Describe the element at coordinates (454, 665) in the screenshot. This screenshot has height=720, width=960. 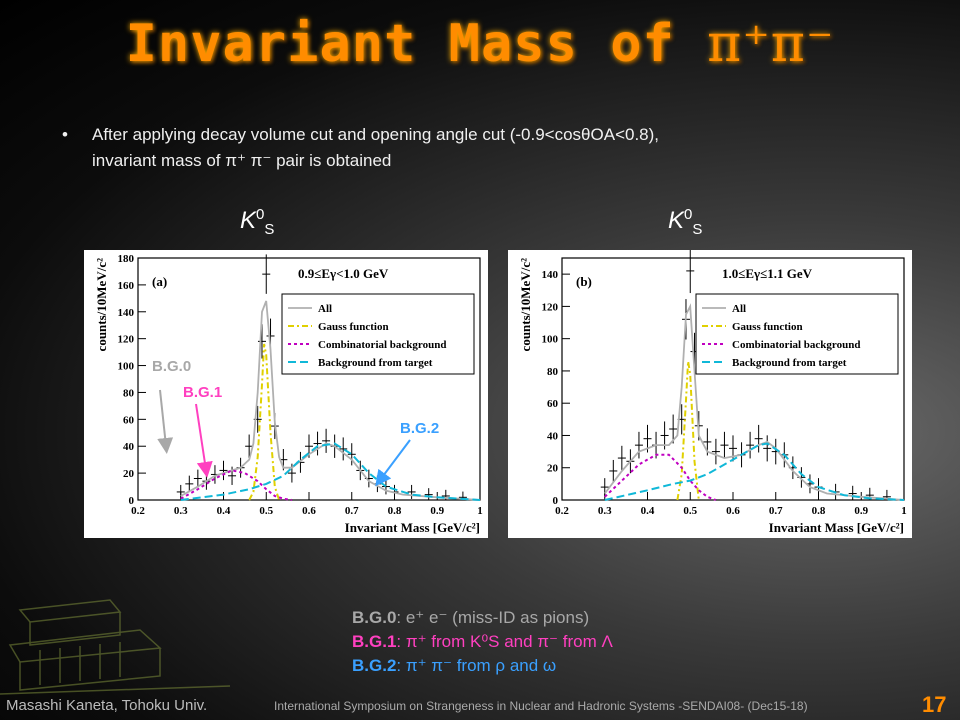
I see `legend-bg2: B.G.2: π⁺ π⁻ from ρ and ω` at that location.